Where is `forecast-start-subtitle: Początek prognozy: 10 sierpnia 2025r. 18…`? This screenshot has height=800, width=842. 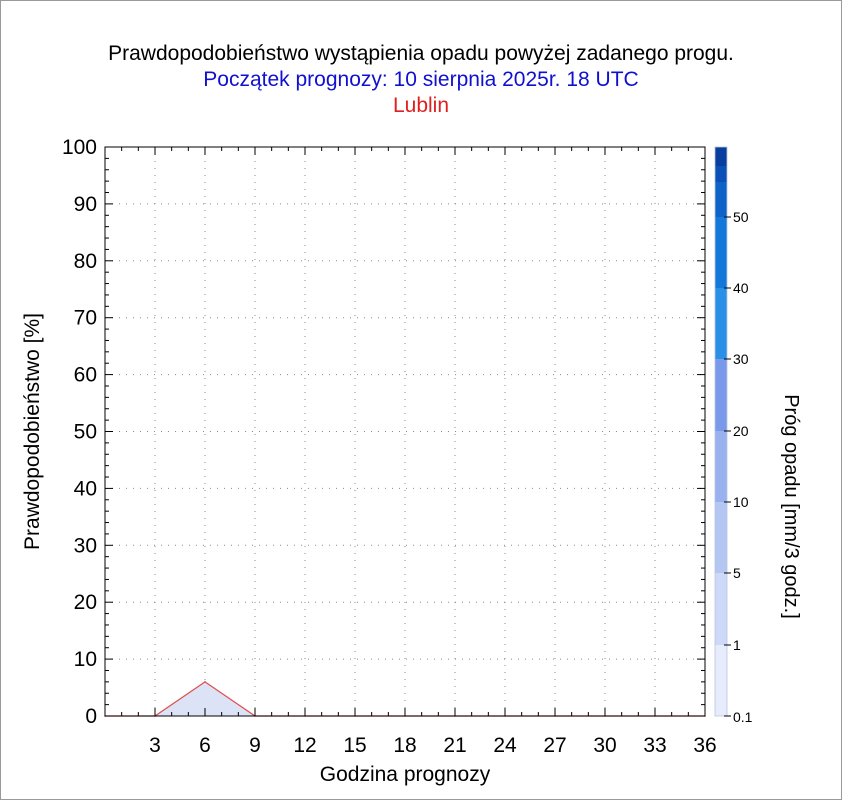
forecast-start-subtitle: Początek prognozy: 10 sierpnia 2025r. 18… is located at coordinates (421, 79).